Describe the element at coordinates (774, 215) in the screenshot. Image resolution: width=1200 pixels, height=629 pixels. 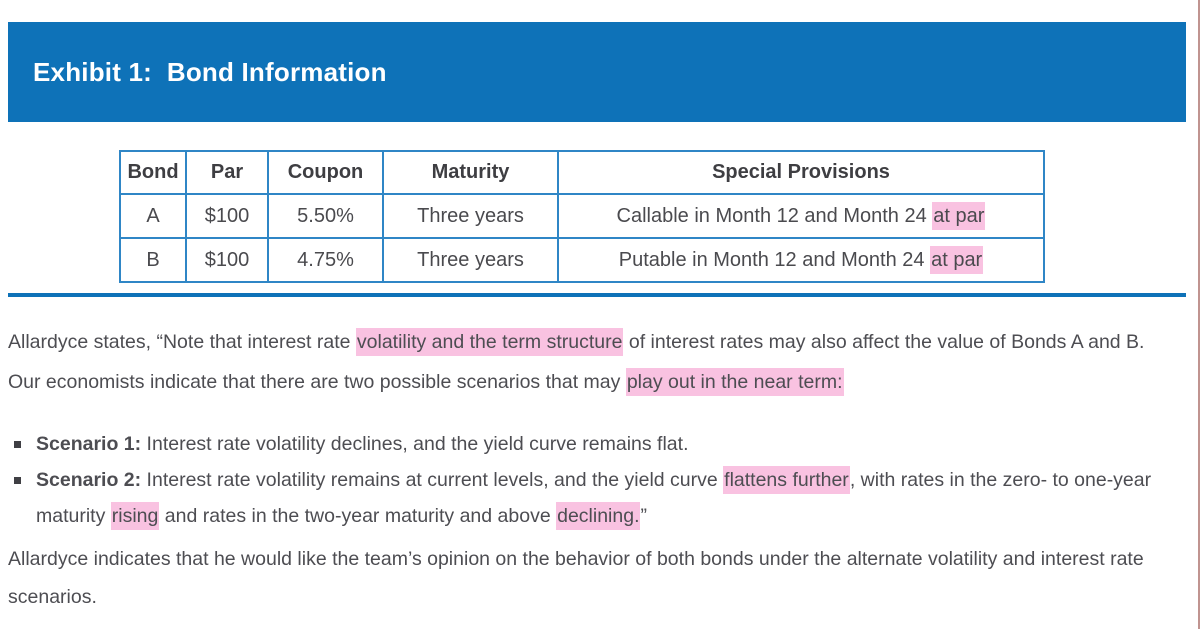
I see `text-segment: Callable in Month 12 and Month 24` at that location.